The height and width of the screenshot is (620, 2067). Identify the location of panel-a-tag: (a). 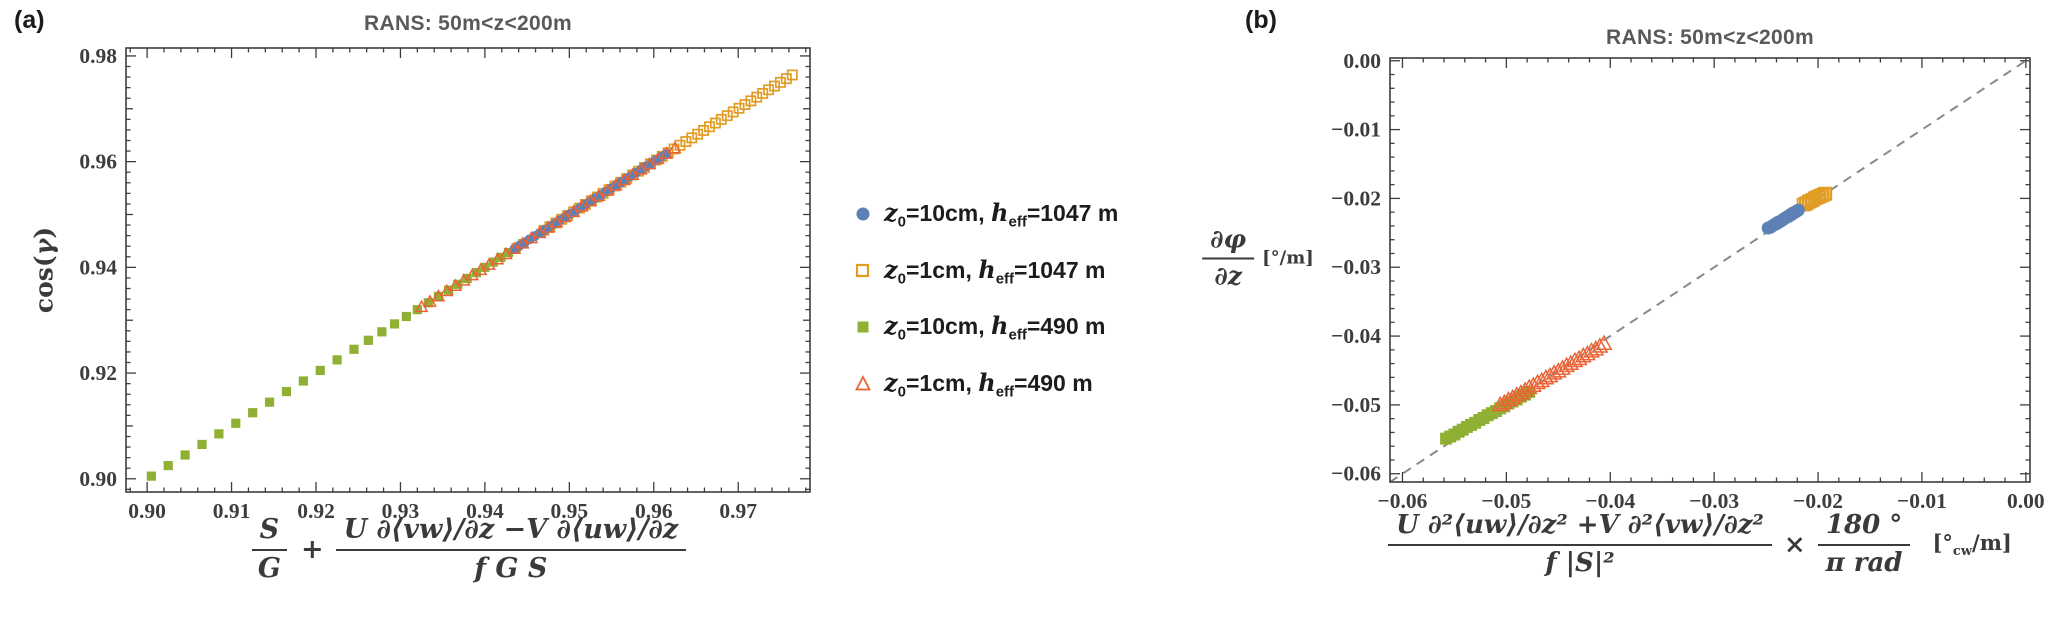
(29, 20).